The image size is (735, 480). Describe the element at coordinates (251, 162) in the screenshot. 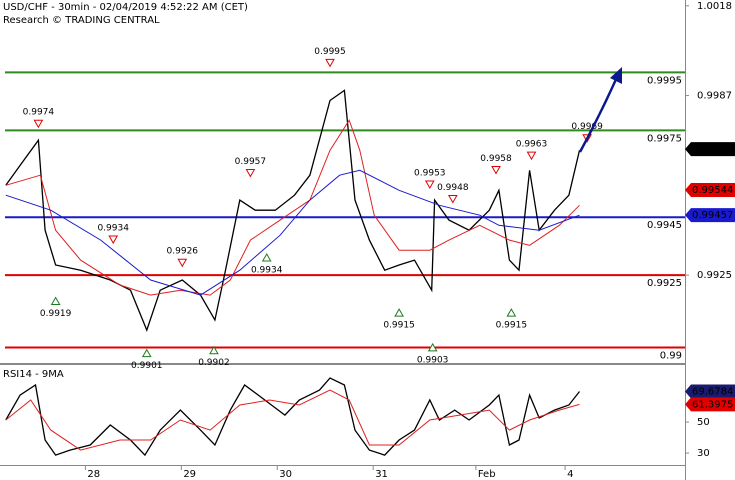

I see `high-label: 0.9957` at that location.